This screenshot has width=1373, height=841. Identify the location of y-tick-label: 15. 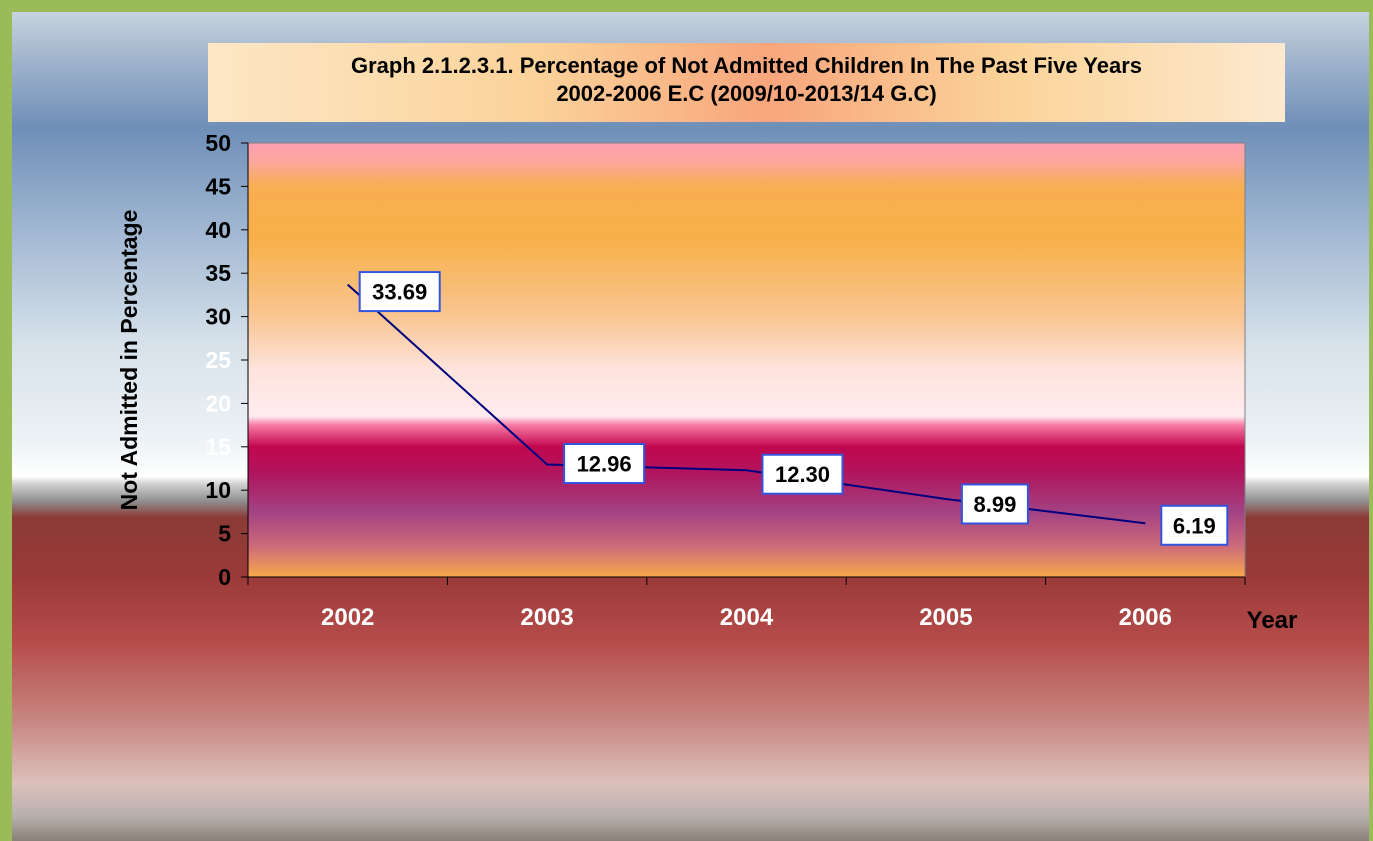
(218, 447).